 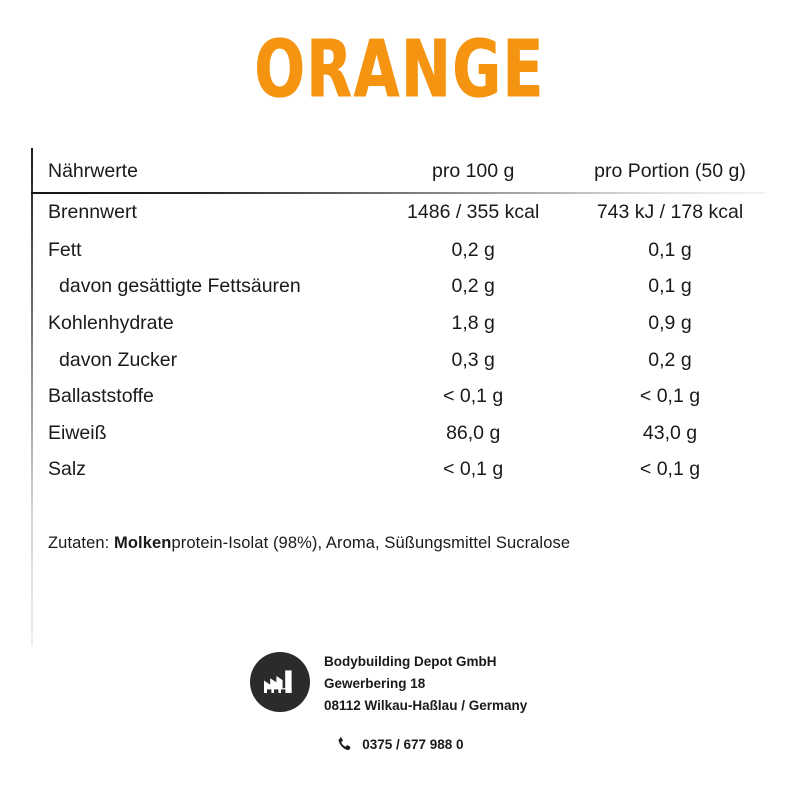 What do you see at coordinates (81, 543) in the screenshot?
I see `ingredients-prefix: Zutaten:` at bounding box center [81, 543].